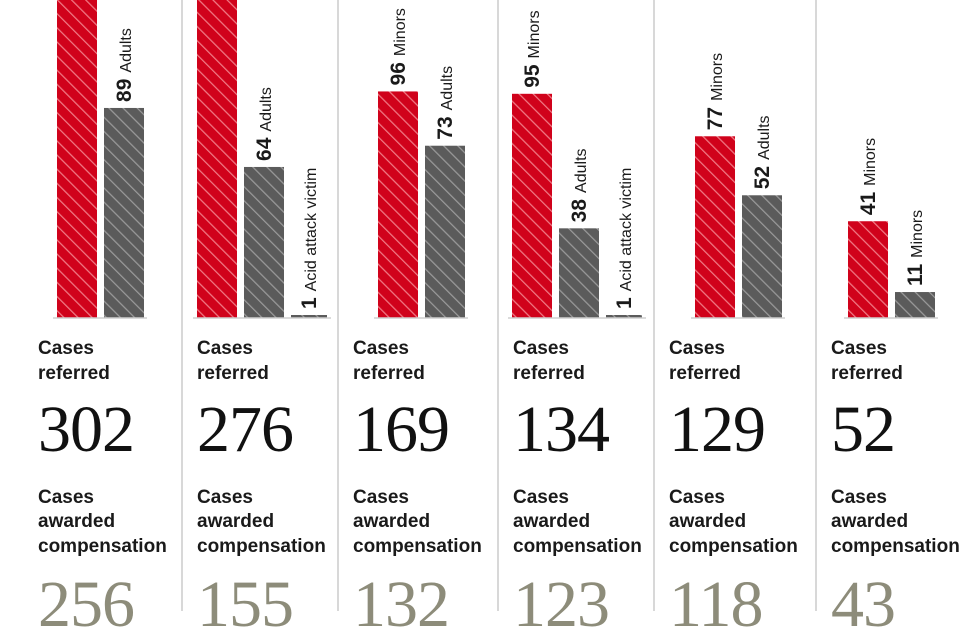  Describe the element at coordinates (86, 429) in the screenshot. I see `cases-referred-value: 302` at that location.